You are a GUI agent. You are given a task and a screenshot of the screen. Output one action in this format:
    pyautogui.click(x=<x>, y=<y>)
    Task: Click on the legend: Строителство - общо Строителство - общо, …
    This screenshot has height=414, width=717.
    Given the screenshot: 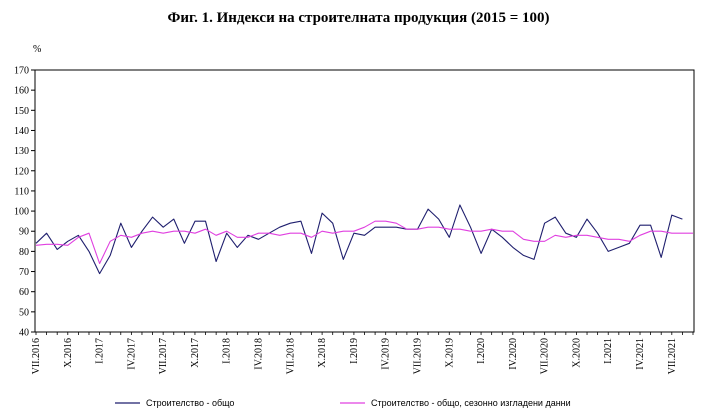 What is the action you would take?
    pyautogui.click(x=343, y=403)
    